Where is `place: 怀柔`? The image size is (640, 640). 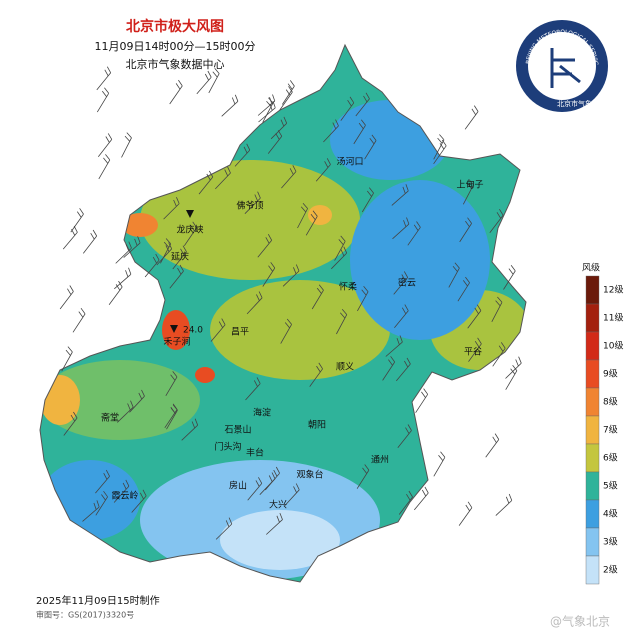
place: 怀柔 is located at coordinates (348, 287).